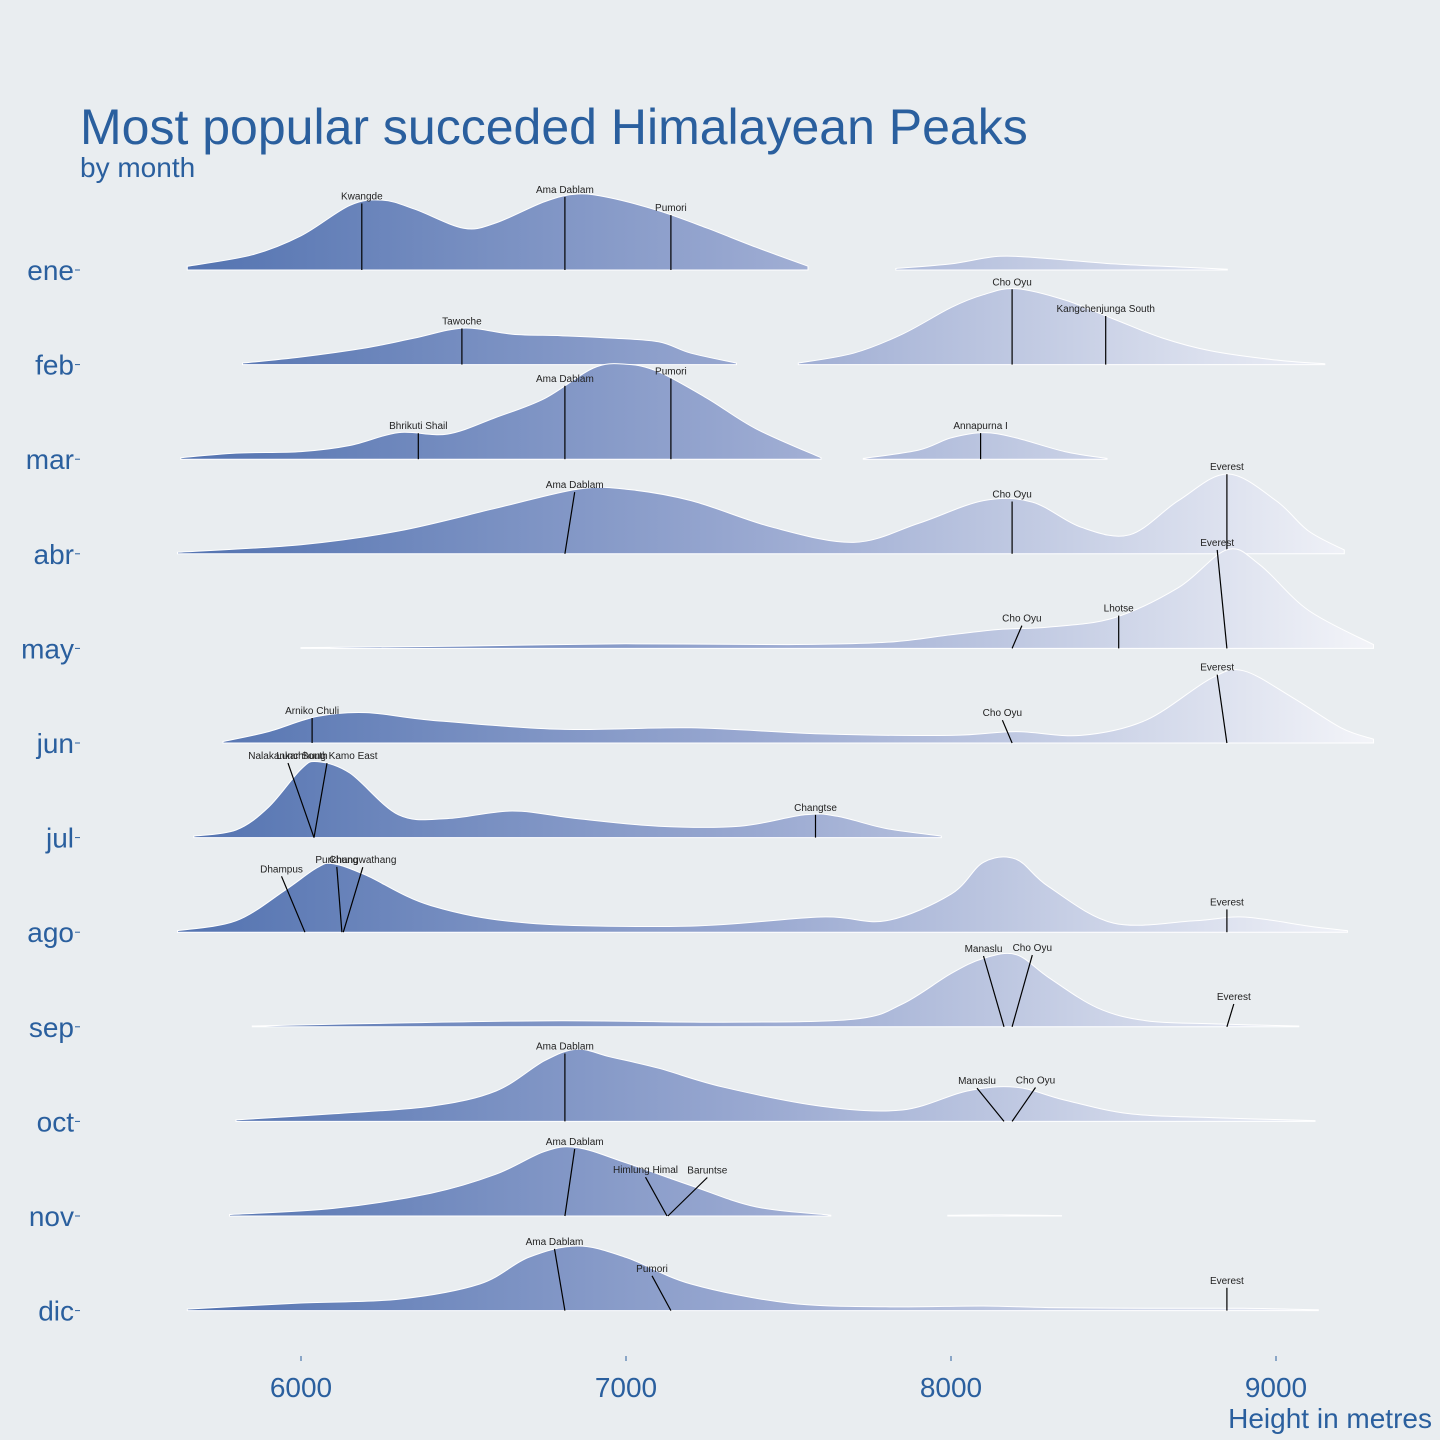  Describe the element at coordinates (54, 554) in the screenshot. I see `month-label-abr: abr` at that location.